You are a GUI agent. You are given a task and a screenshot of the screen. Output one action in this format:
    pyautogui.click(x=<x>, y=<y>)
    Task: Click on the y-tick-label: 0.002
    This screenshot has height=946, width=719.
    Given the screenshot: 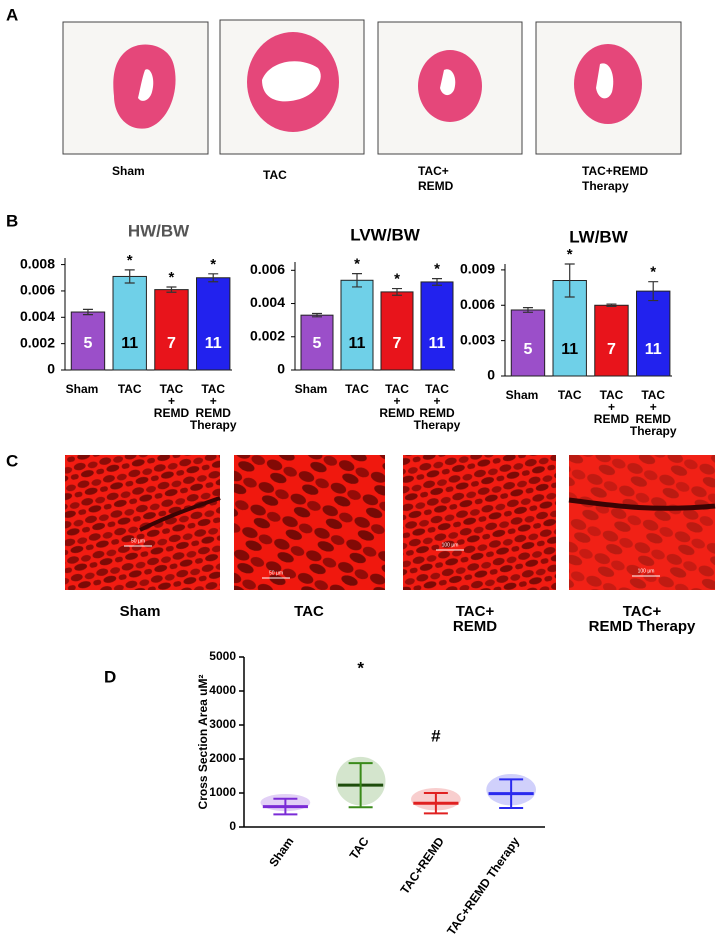 What is the action you would take?
    pyautogui.click(x=267, y=335)
    